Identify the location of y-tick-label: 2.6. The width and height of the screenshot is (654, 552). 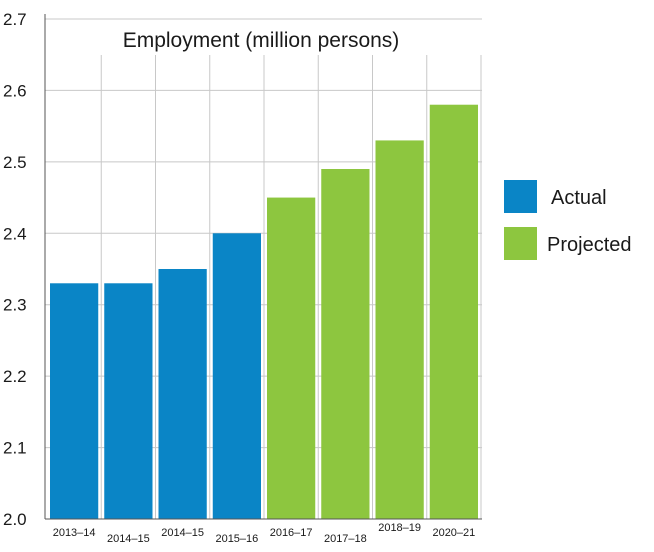
(15, 90).